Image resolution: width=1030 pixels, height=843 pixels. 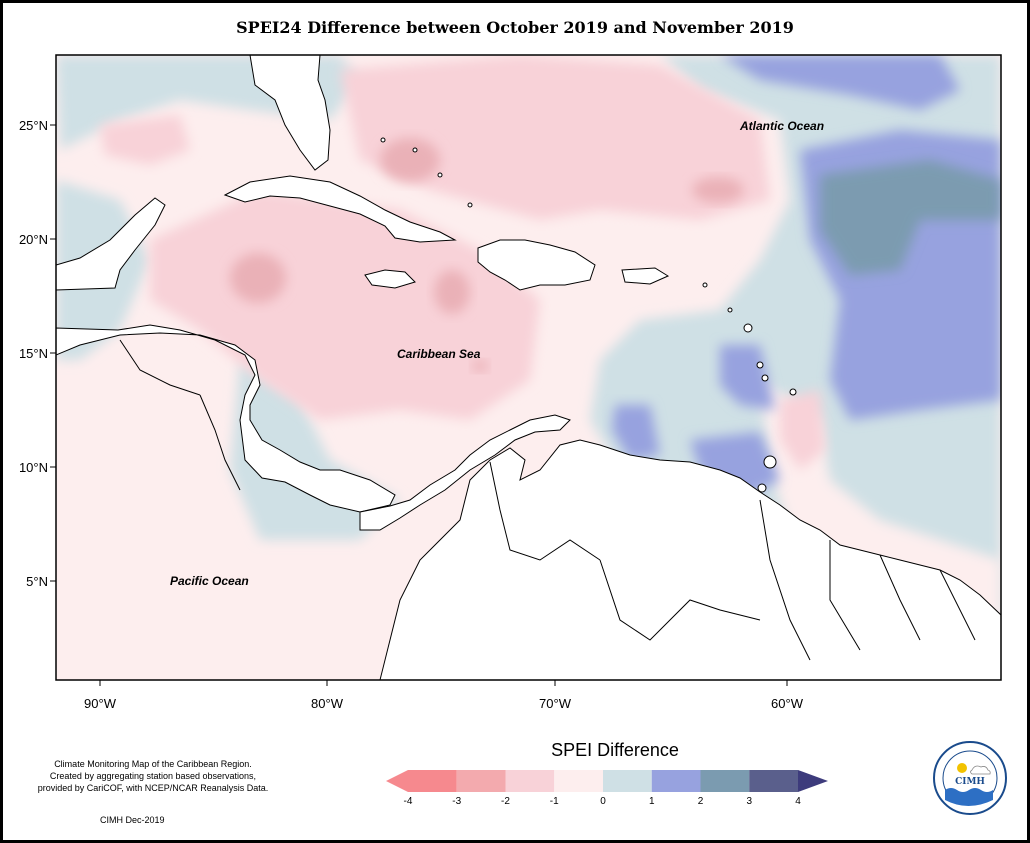 What do you see at coordinates (787, 703) in the screenshot?
I see `lon-tick-label: 60°W` at bounding box center [787, 703].